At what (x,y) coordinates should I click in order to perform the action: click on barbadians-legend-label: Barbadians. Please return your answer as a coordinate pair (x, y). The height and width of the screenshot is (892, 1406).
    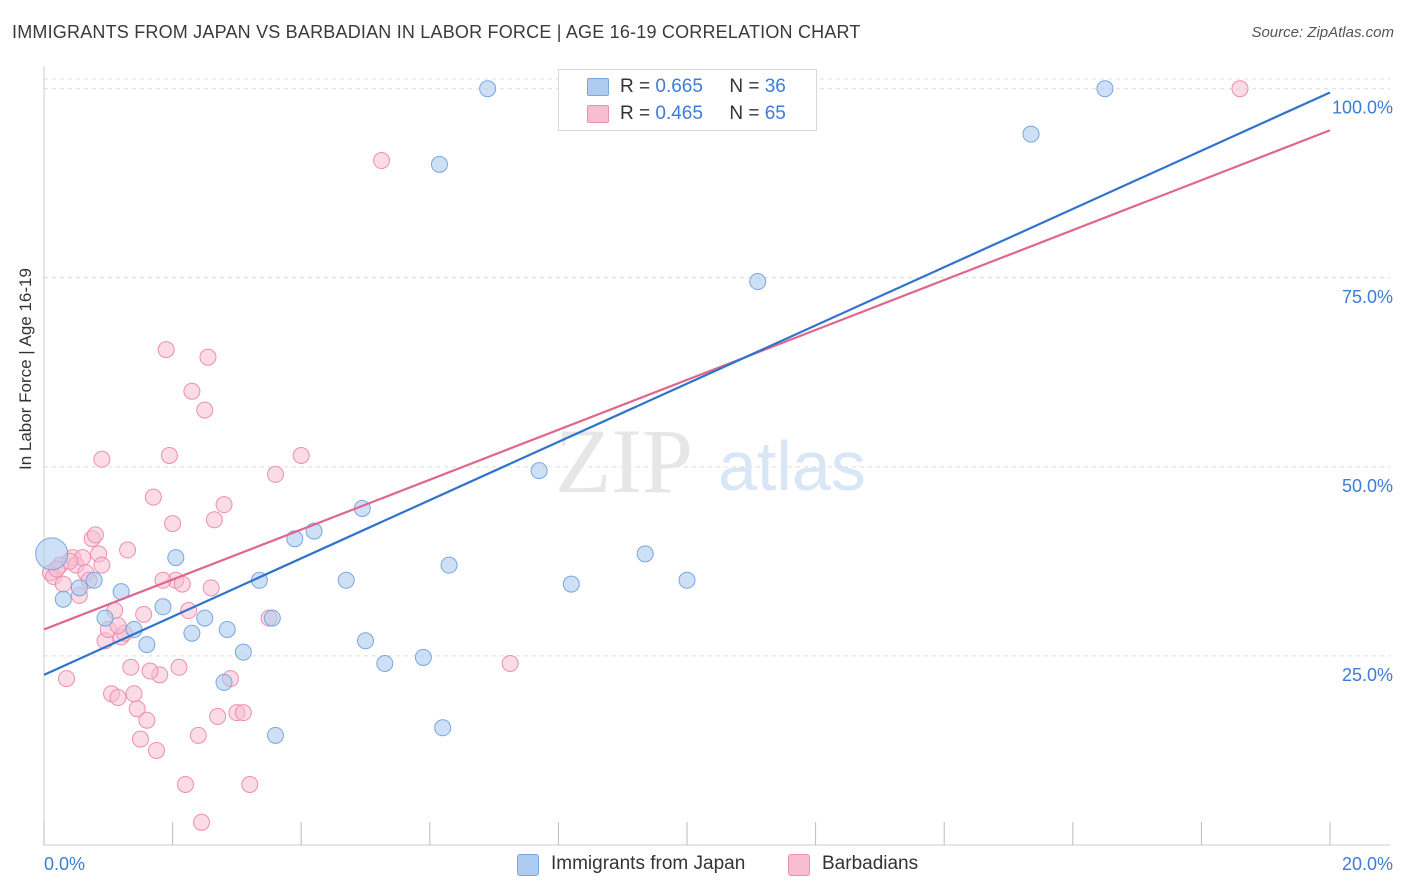
    Looking at the image, I should click on (870, 863).